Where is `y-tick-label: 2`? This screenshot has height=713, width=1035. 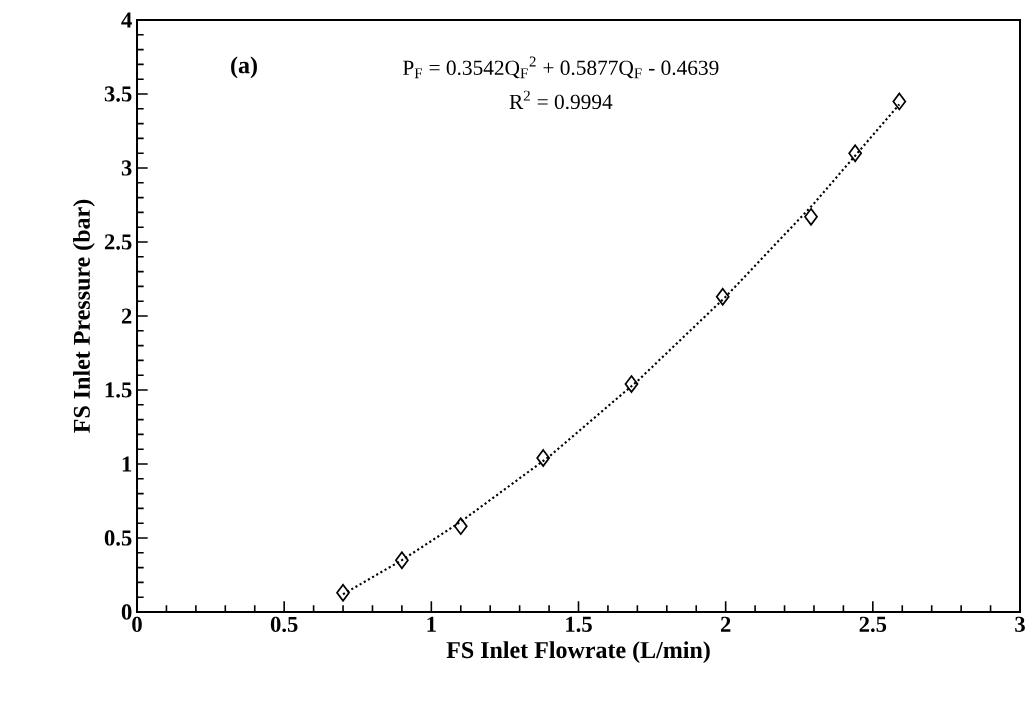 y-tick-label: 2 is located at coordinates (126, 316).